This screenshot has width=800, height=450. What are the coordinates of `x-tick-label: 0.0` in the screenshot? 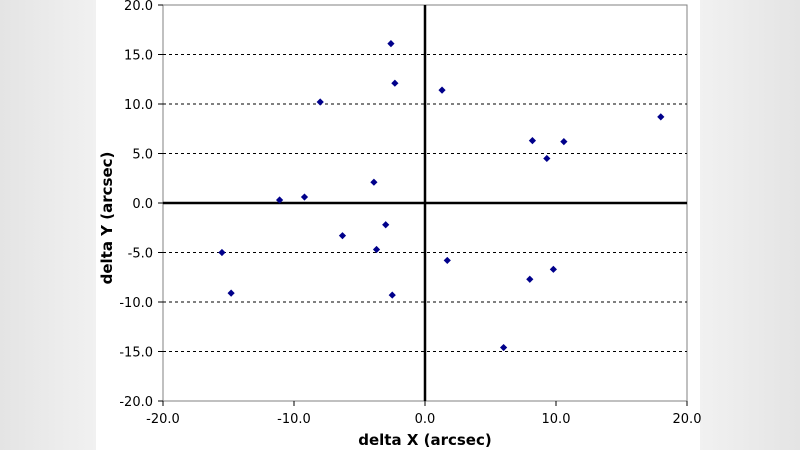 It's located at (425, 419).